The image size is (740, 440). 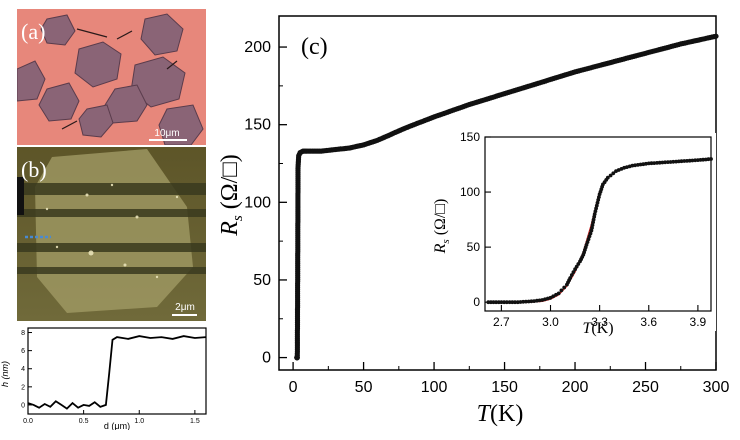 I want to click on main-y-tick-label: 100, so click(x=257, y=202).